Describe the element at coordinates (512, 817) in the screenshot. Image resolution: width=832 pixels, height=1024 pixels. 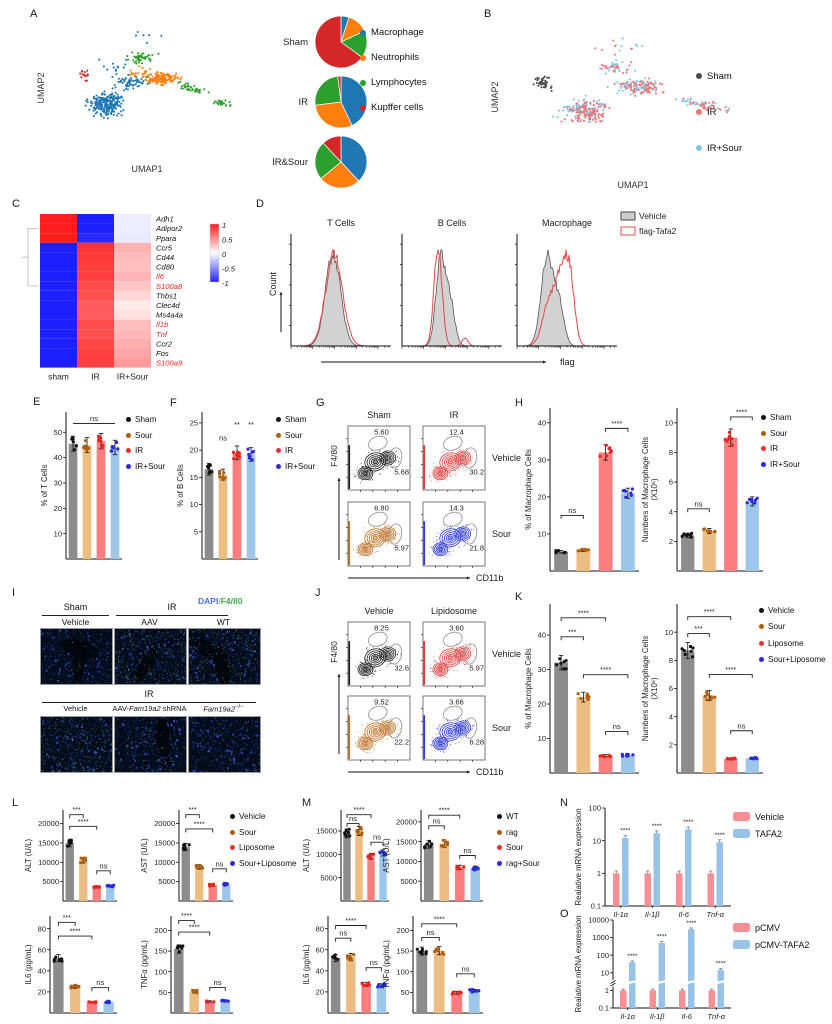
I see `legend-label: WT` at that location.